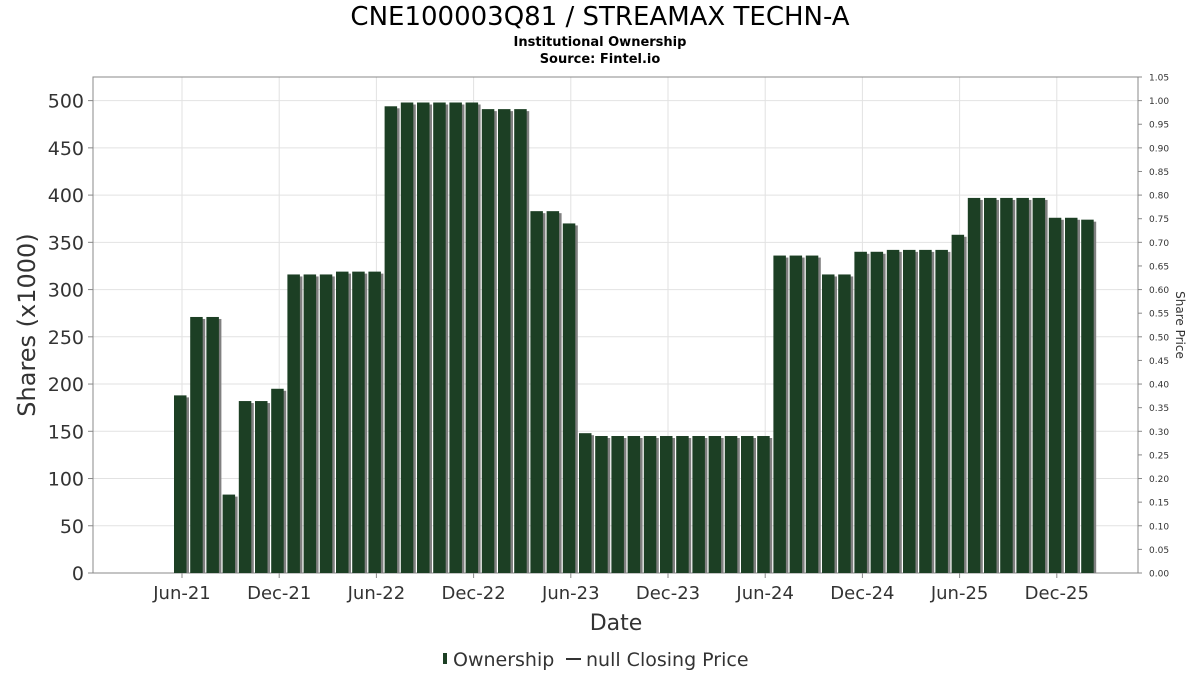 Image resolution: width=1200 pixels, height=675 pixels. Describe the element at coordinates (1159, 291) in the screenshot. I see `y2-tick-label: 0.60` at that location.